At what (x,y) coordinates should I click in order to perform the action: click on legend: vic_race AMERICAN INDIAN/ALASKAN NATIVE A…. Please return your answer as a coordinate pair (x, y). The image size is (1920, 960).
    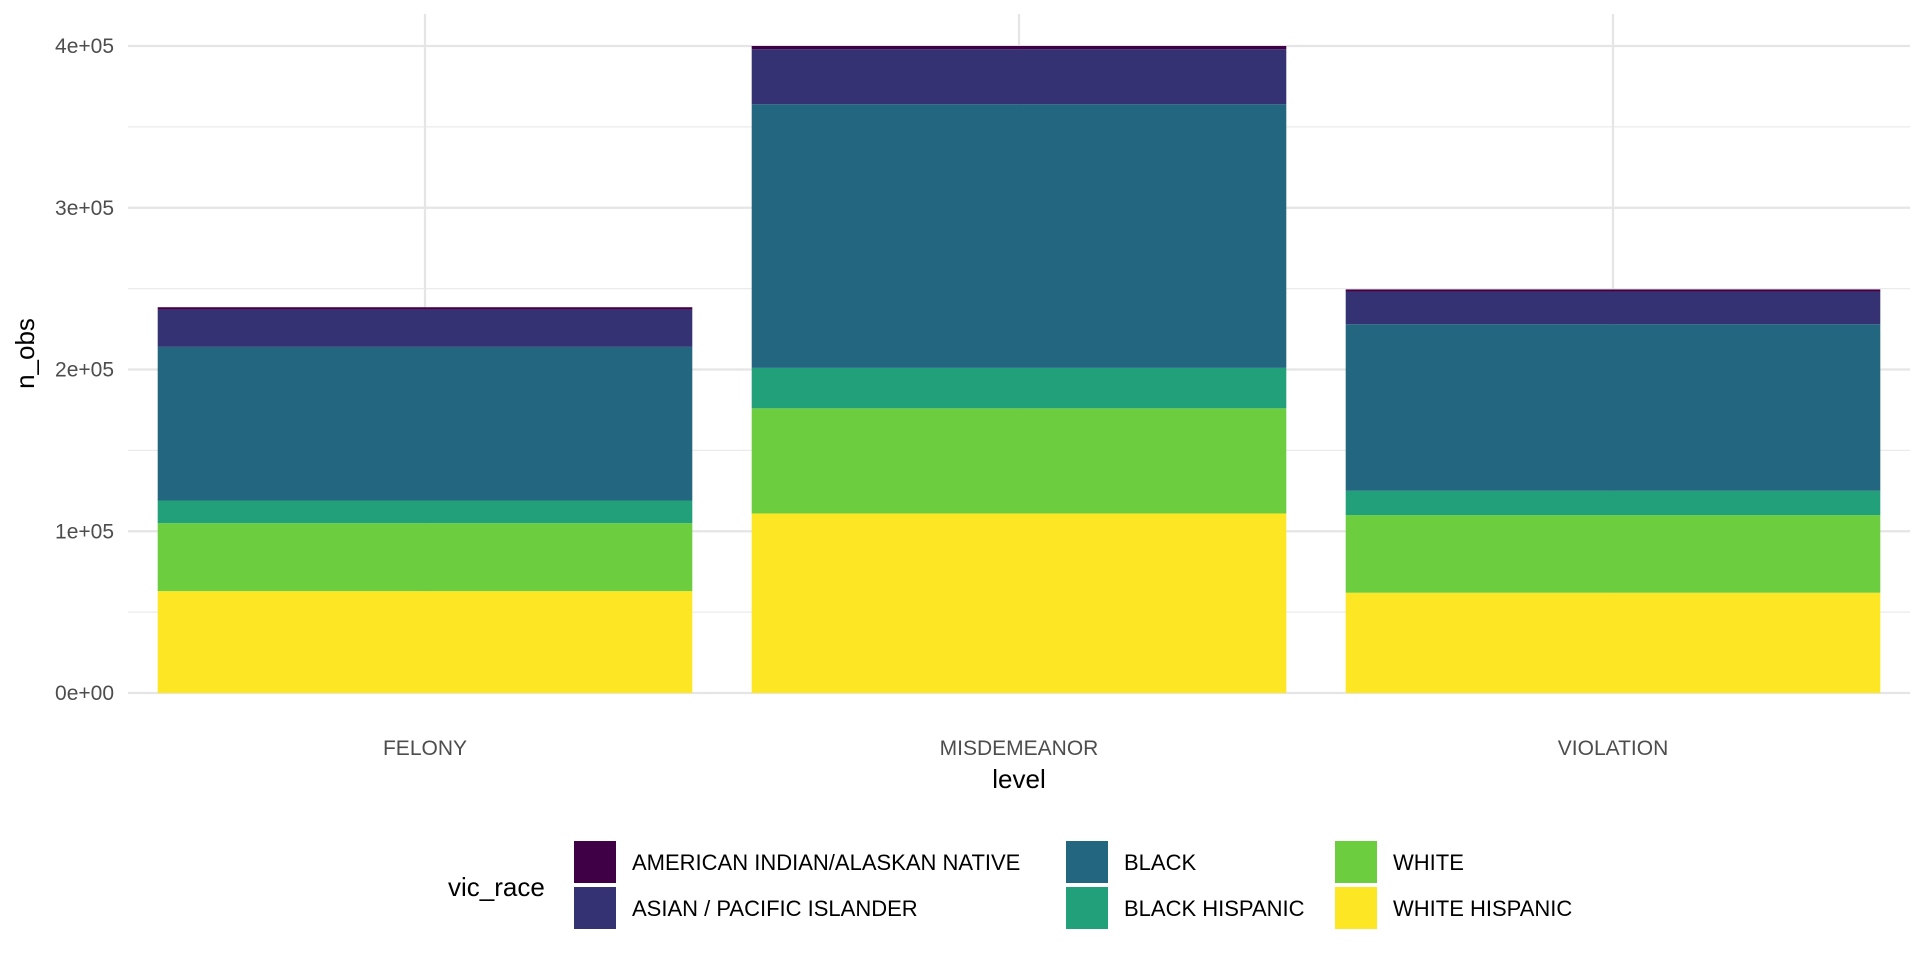
    Looking at the image, I should click on (1010, 885).